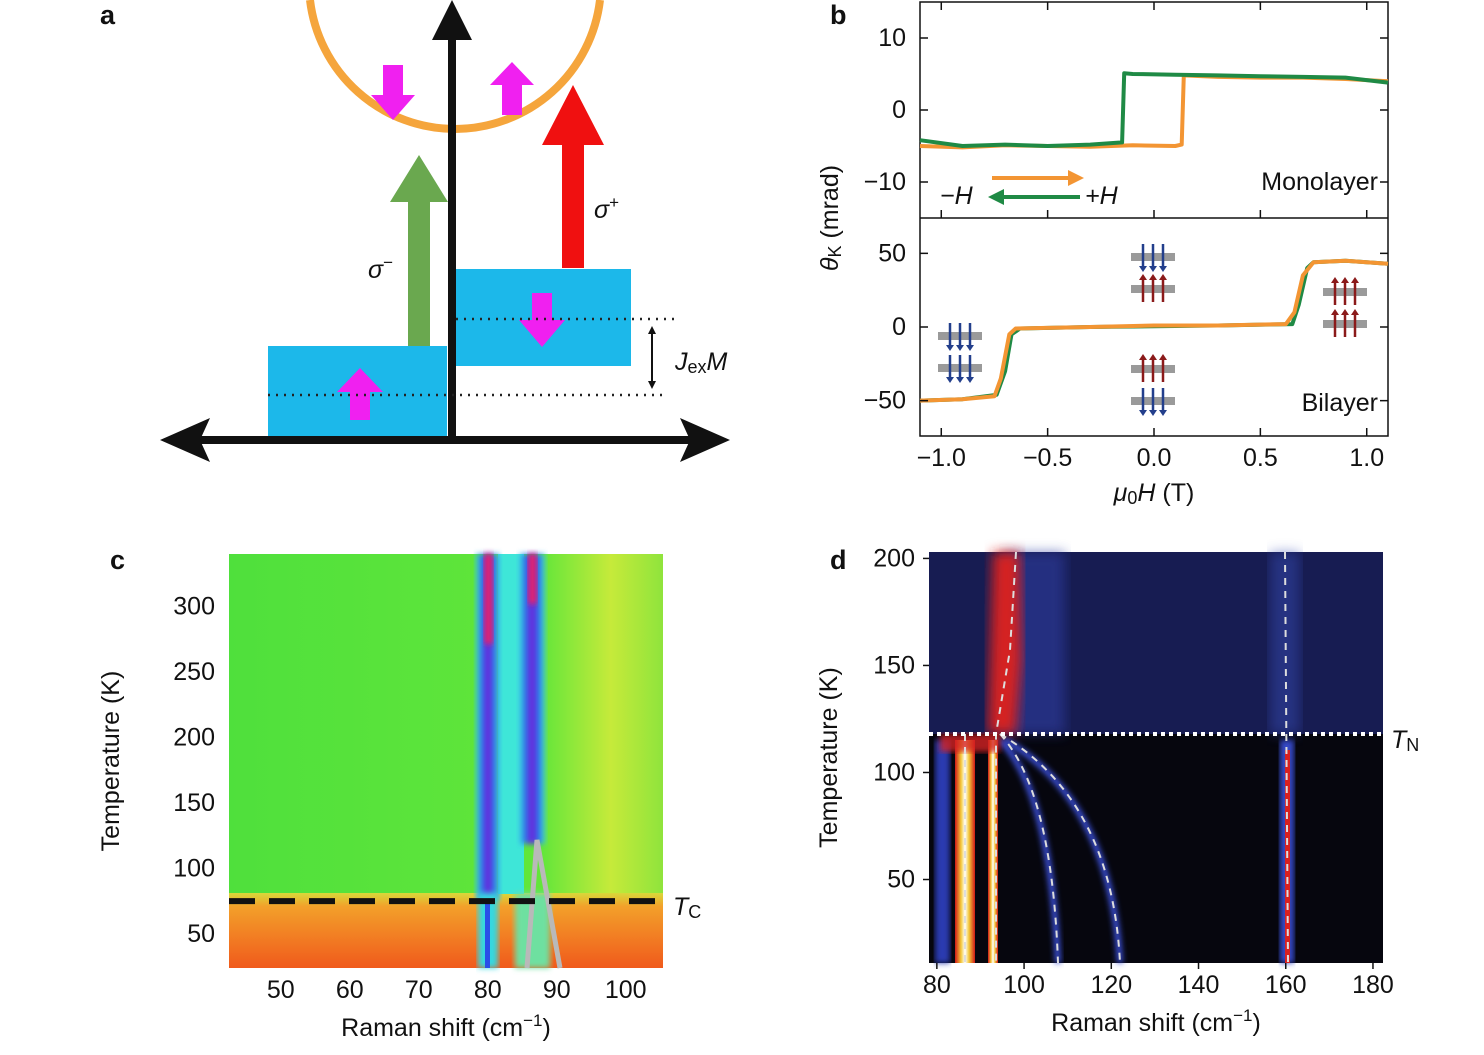 This screenshot has height=1055, width=1484. Describe the element at coordinates (1366, 458) in the screenshot. I see `x-tick-label: 1.0` at that location.